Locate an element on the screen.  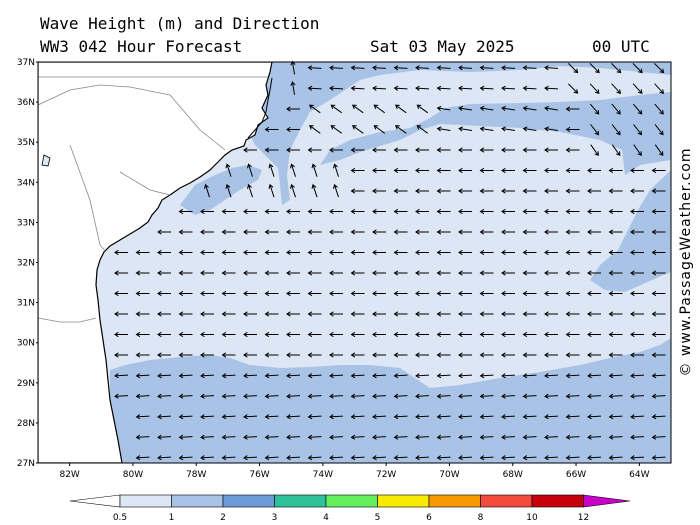
outer-banks is located at coordinates (260, 108).